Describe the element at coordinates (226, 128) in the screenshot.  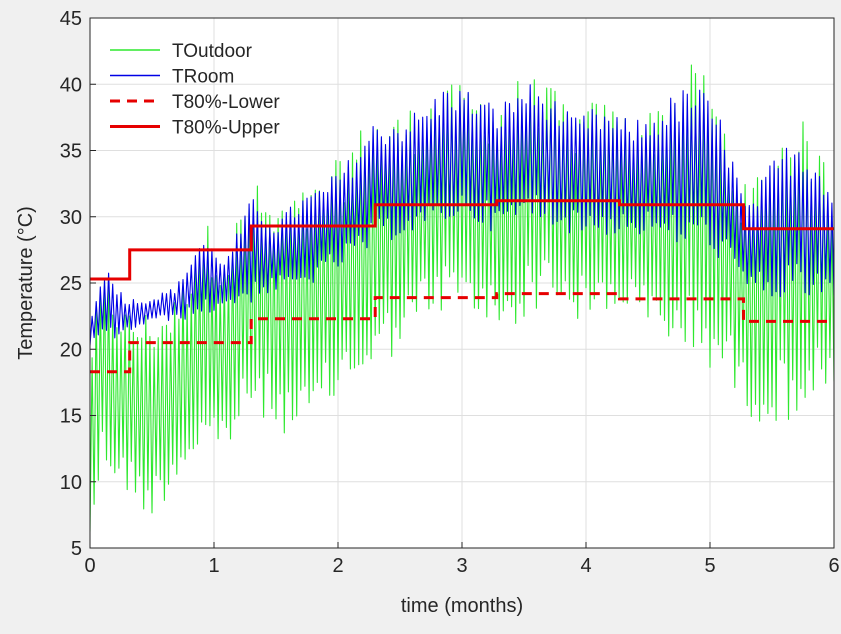
I see `legend-label: T80%-Upper` at that location.